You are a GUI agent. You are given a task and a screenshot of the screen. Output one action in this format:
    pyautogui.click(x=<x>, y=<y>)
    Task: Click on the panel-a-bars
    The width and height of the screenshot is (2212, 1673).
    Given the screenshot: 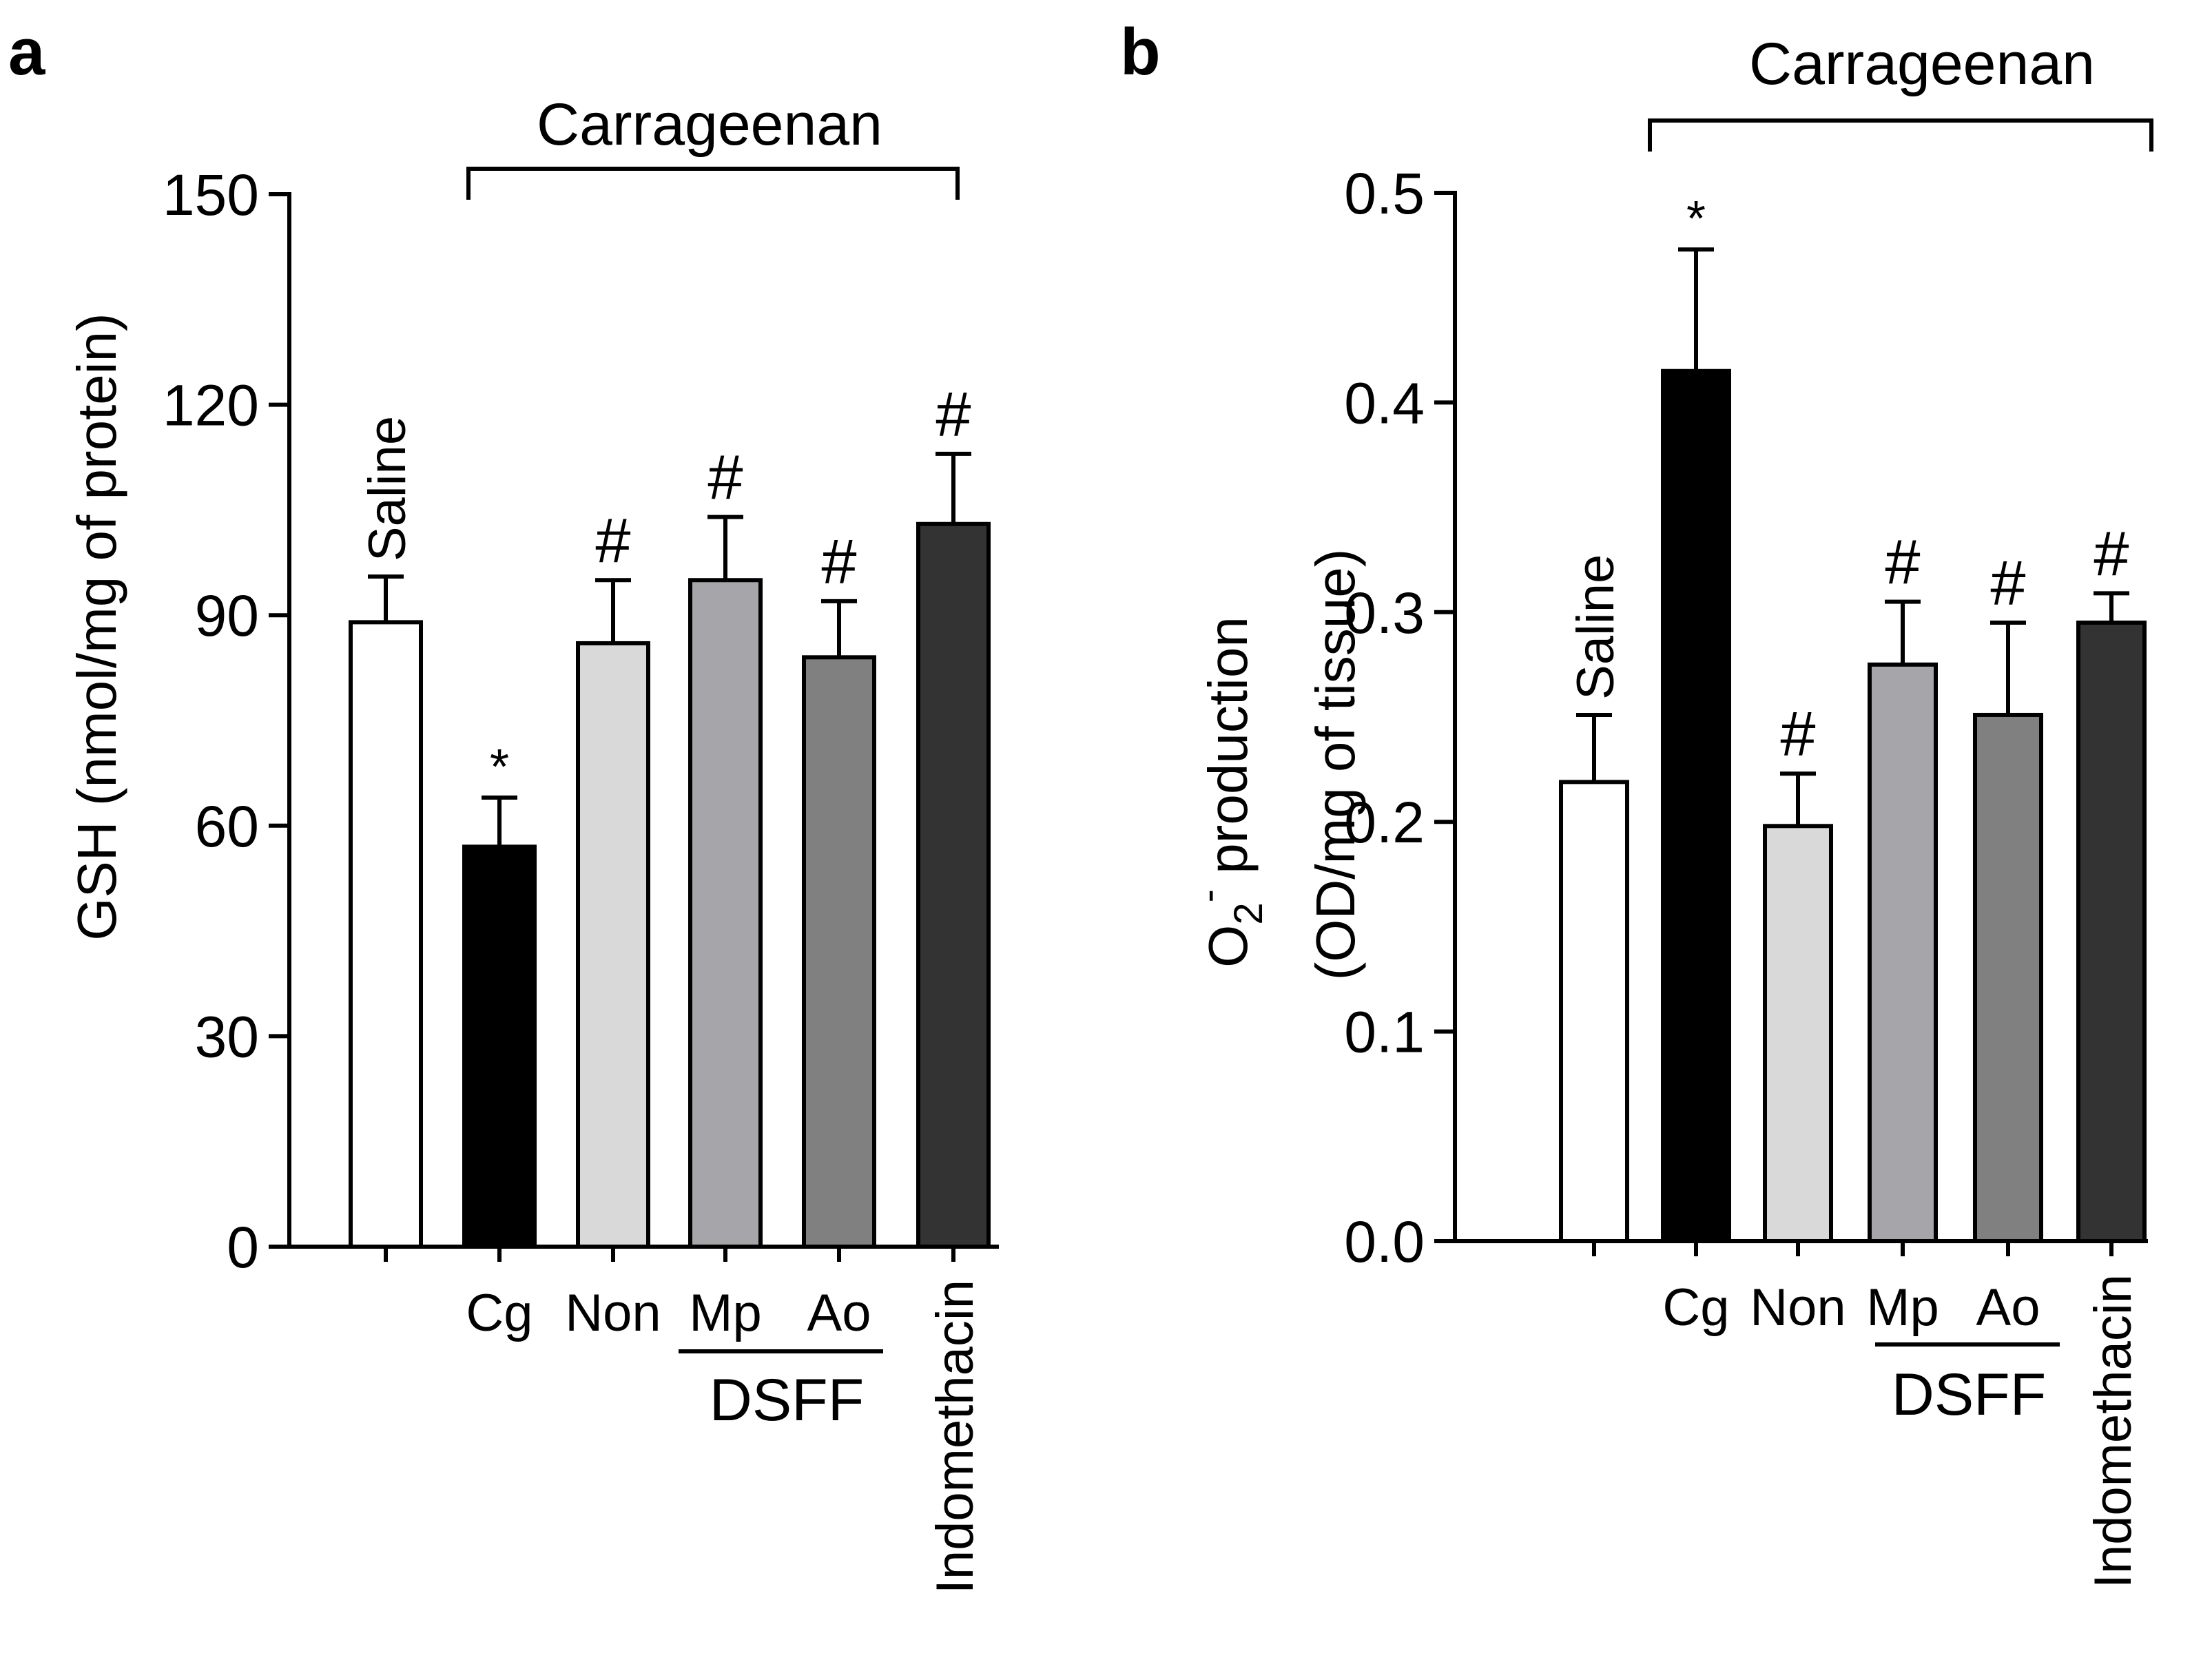 What is the action you would take?
    pyautogui.click(x=670, y=885)
    